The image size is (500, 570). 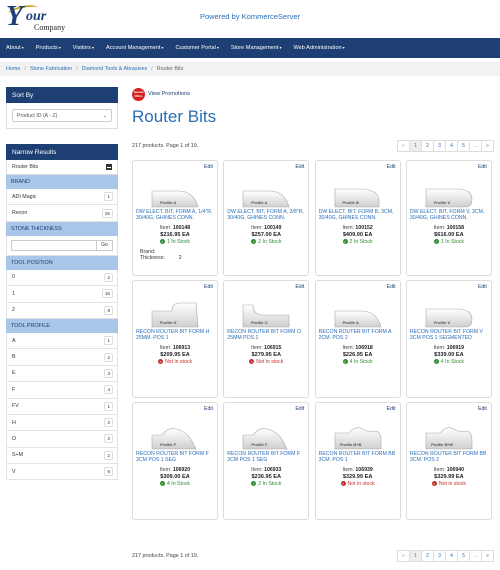 What do you see at coordinates (172, 457) in the screenshot?
I see `product-name-link: RECON ROUTER BIT FORM F 3CM POS 1 SEG` at bounding box center [172, 457].